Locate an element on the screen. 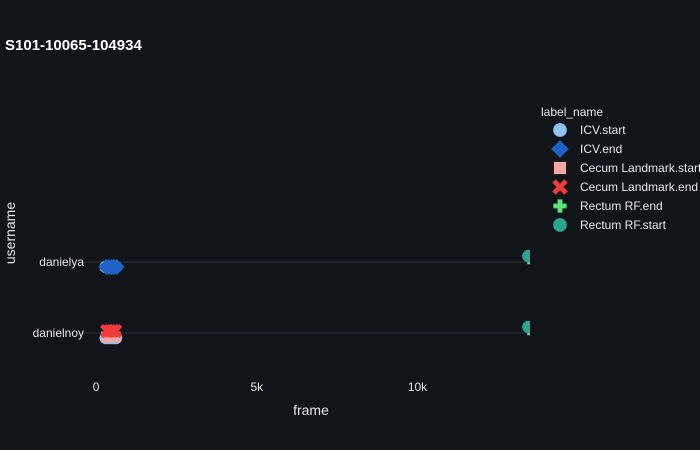  legend-label: ICV.end is located at coordinates (601, 149).